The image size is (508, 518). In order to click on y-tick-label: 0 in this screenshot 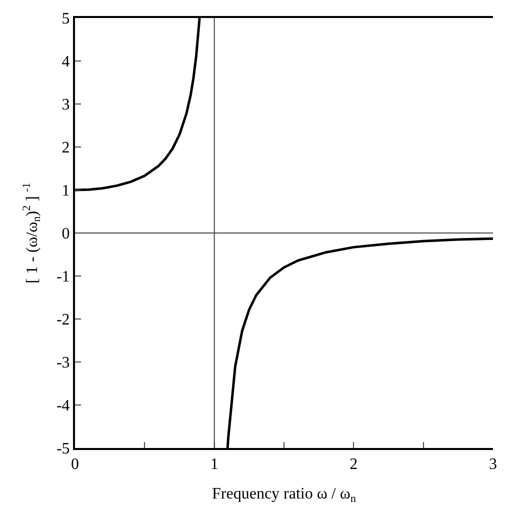, I will do `click(66, 234)`.